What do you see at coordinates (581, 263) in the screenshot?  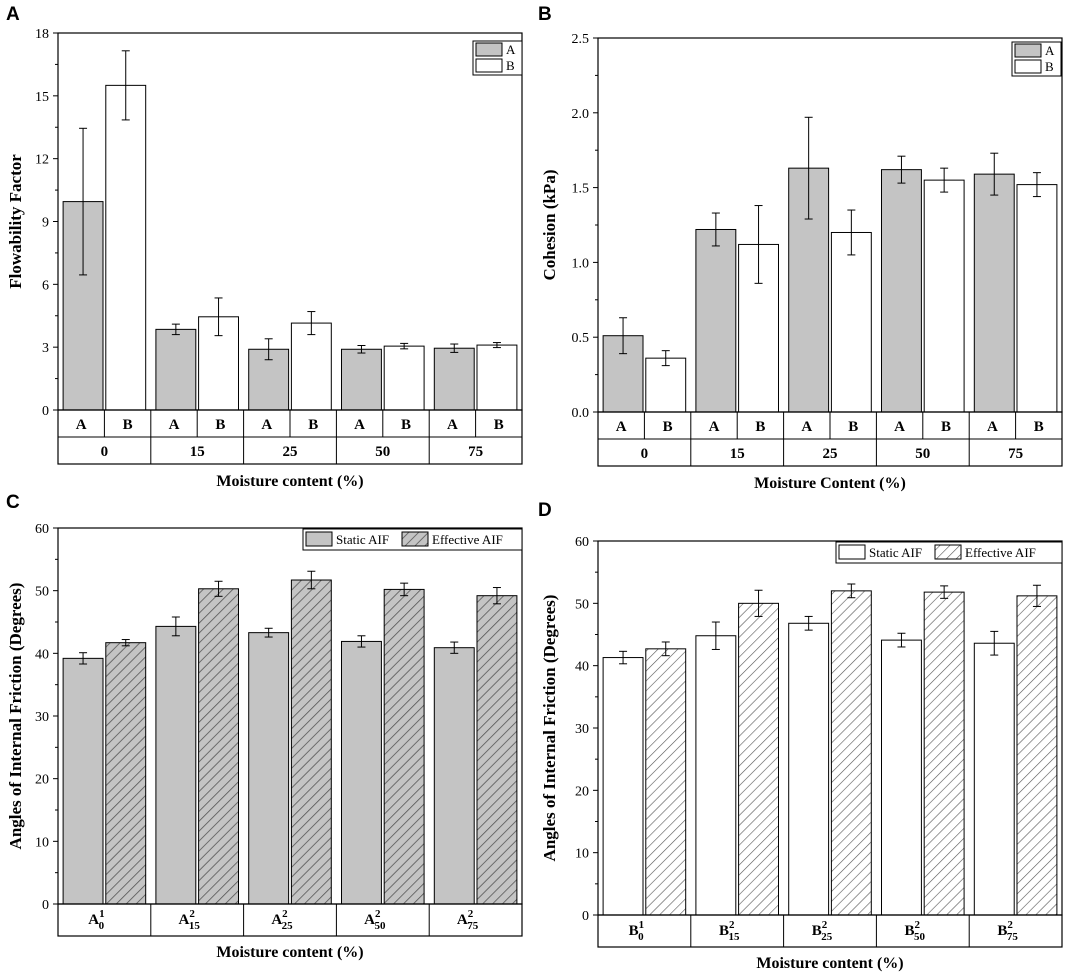 I see `y-tick-label: 1.0` at bounding box center [581, 263].